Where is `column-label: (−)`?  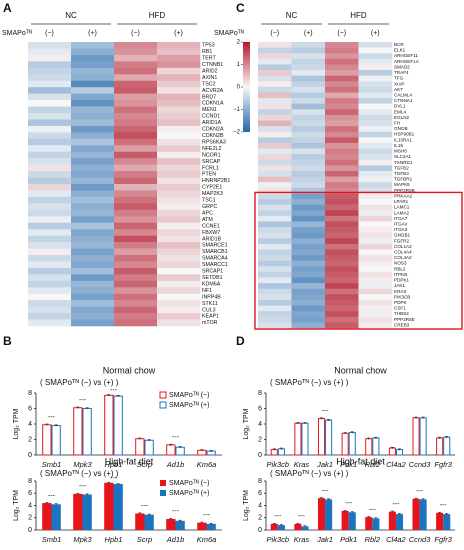
column-label: (−) is located at coordinates (135, 33).